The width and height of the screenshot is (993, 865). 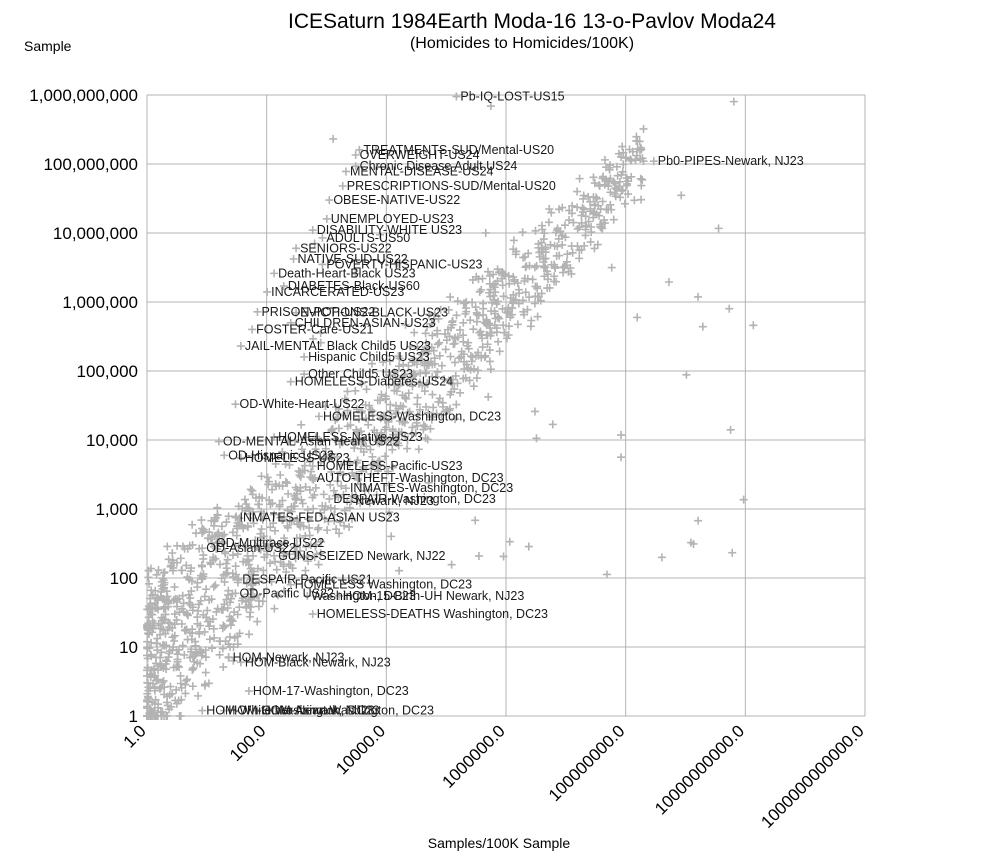 I want to click on point-label: INCARCERATED-US23, so click(x=337, y=292).